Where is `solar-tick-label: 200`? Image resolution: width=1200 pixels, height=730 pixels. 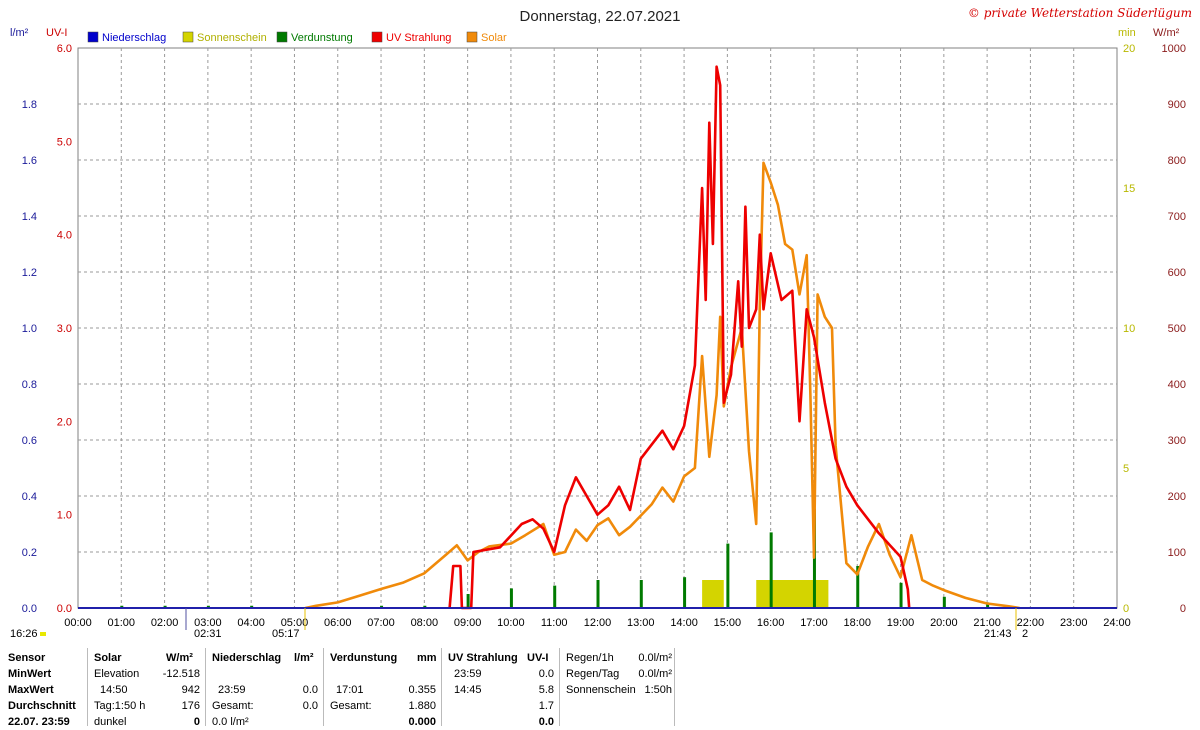 solar-tick-label: 200 is located at coordinates (1177, 497).